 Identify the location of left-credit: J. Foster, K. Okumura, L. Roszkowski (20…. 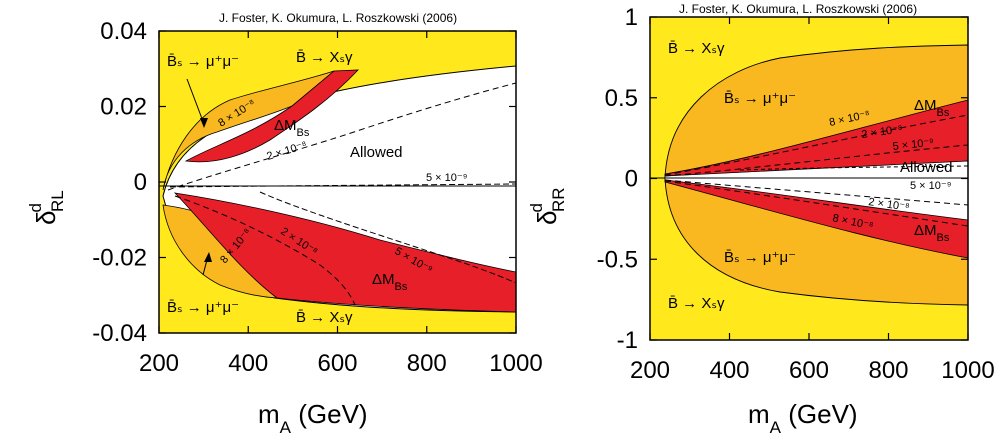
(338, 18).